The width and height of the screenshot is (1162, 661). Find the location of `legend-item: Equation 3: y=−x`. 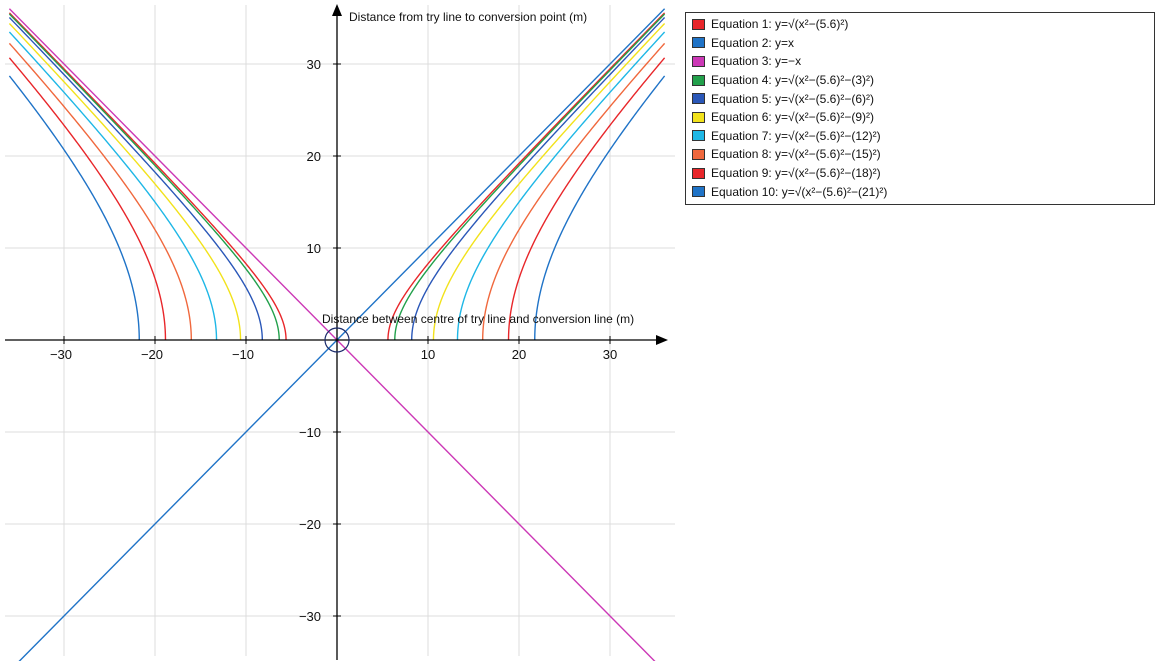

legend-item: Equation 3: y=−x is located at coordinates (923, 61).